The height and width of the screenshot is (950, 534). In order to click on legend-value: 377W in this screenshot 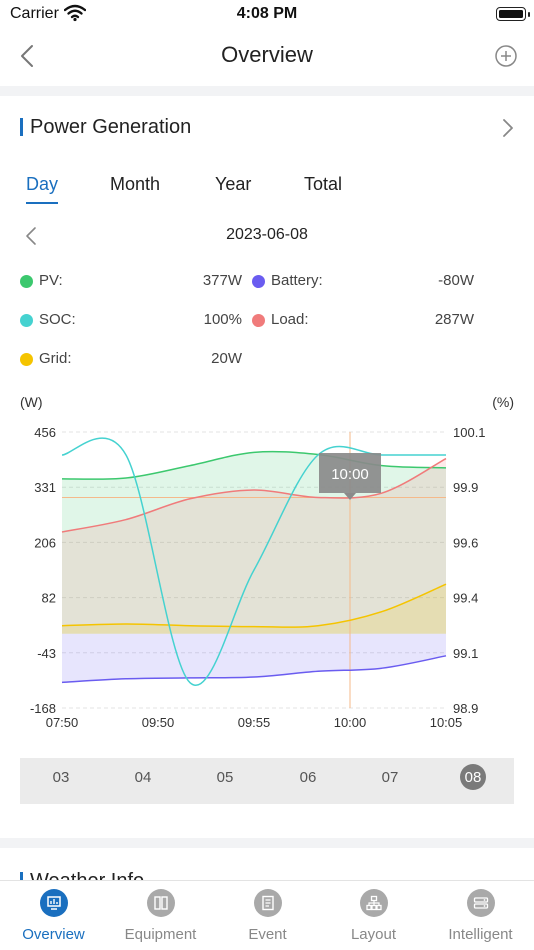, I will do `click(222, 280)`.